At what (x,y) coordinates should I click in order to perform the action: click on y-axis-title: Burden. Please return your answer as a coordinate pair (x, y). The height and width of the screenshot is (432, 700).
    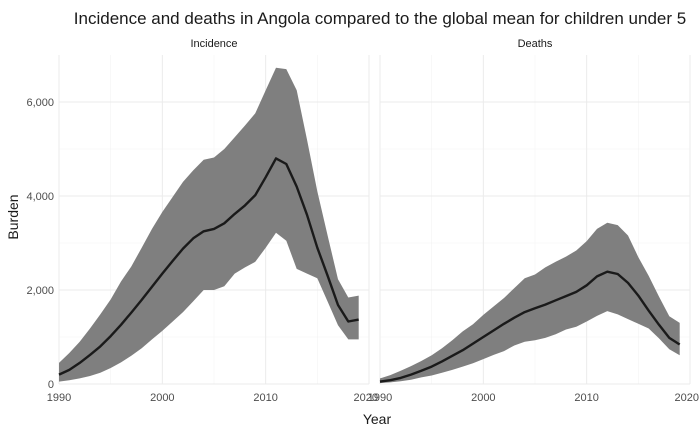
    Looking at the image, I should click on (13, 216).